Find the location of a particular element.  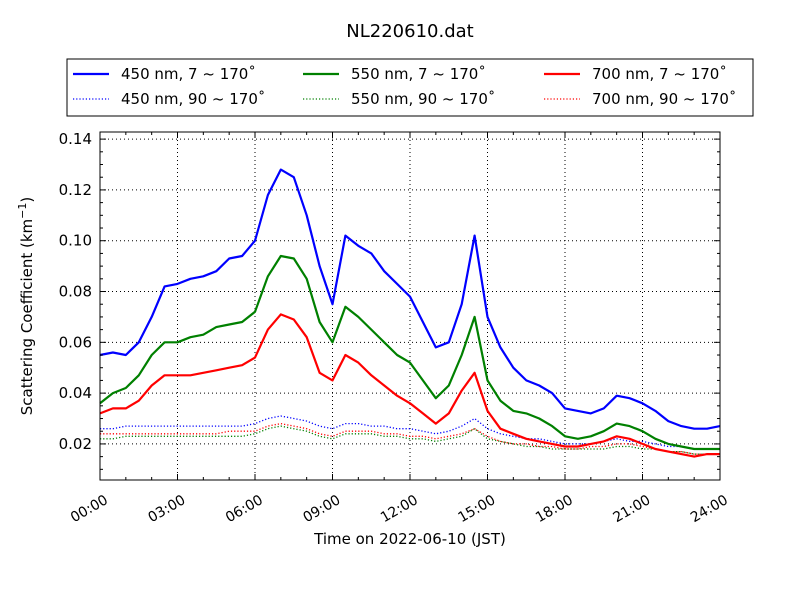

x-tick-label: 21:00 is located at coordinates (631, 509).